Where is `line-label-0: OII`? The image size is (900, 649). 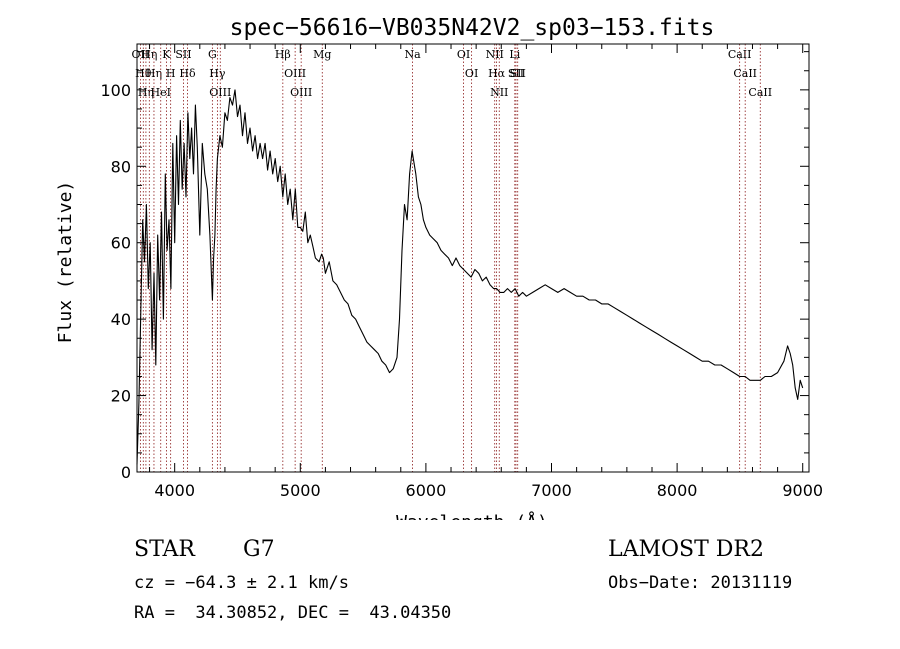 line-label-0: OII is located at coordinates (141, 54).